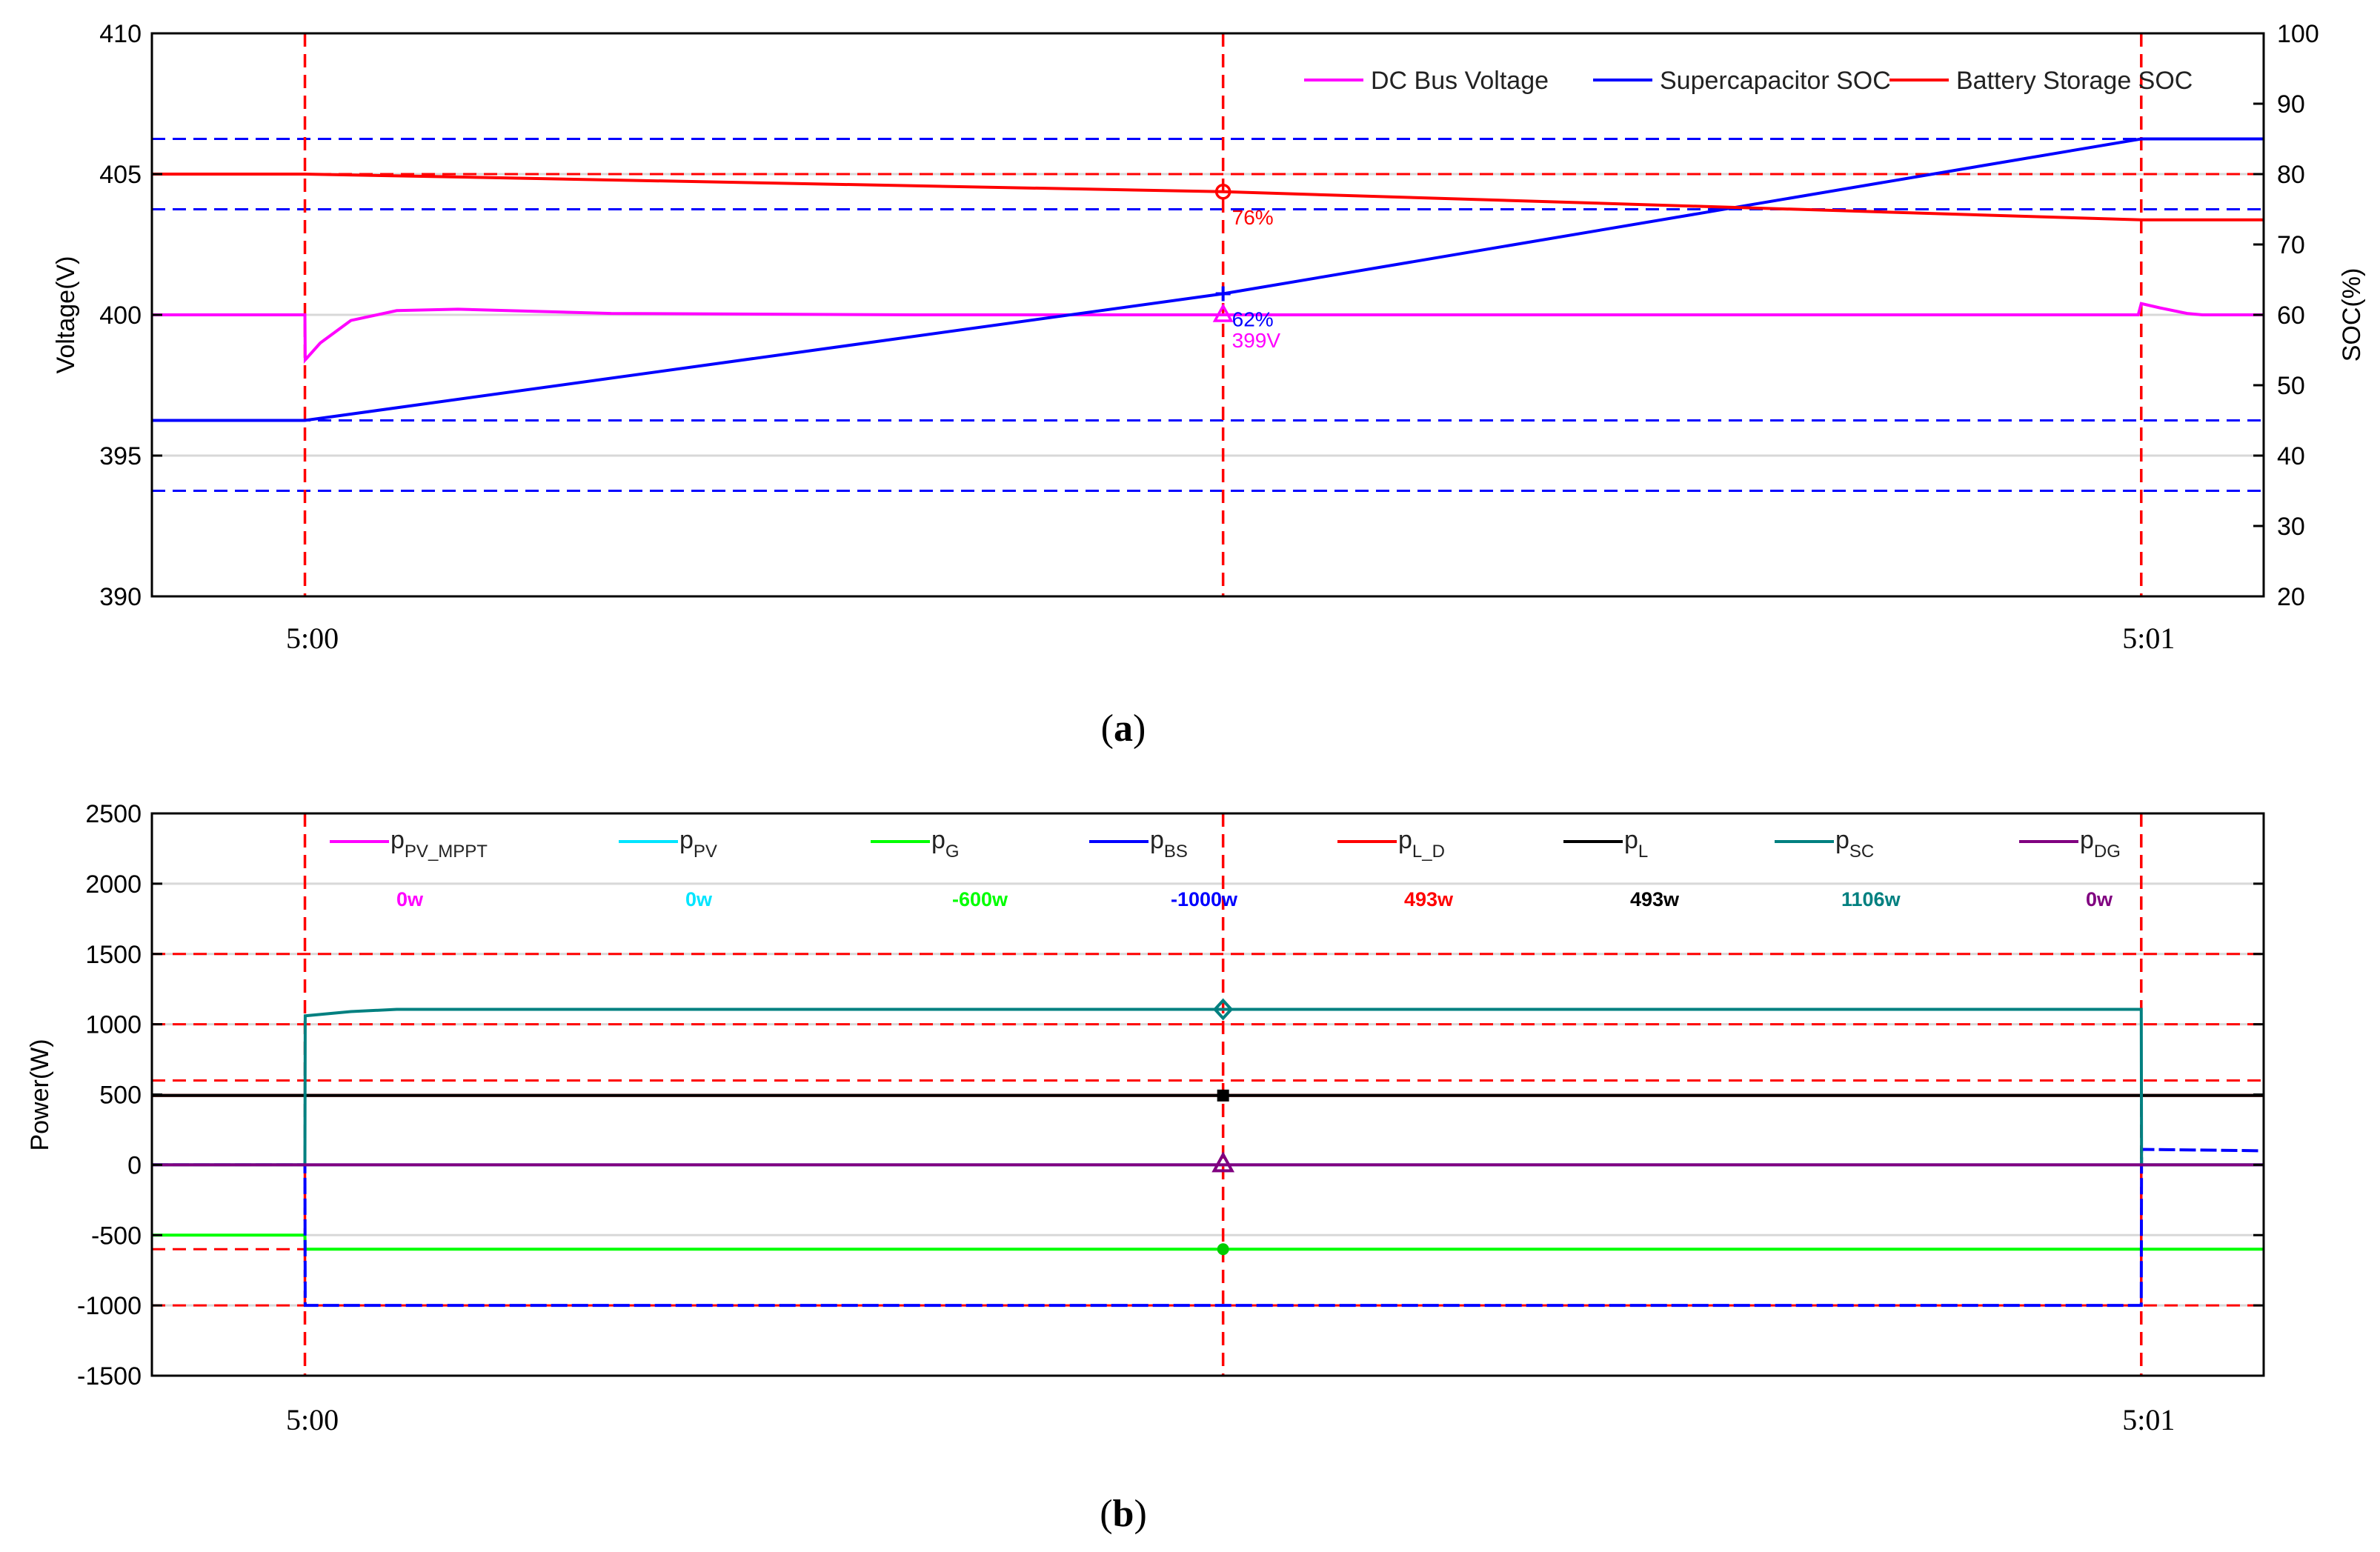 The width and height of the screenshot is (2380, 1552). Describe the element at coordinates (2291, 386) in the screenshot. I see `y2-tick-label: 50` at that location.